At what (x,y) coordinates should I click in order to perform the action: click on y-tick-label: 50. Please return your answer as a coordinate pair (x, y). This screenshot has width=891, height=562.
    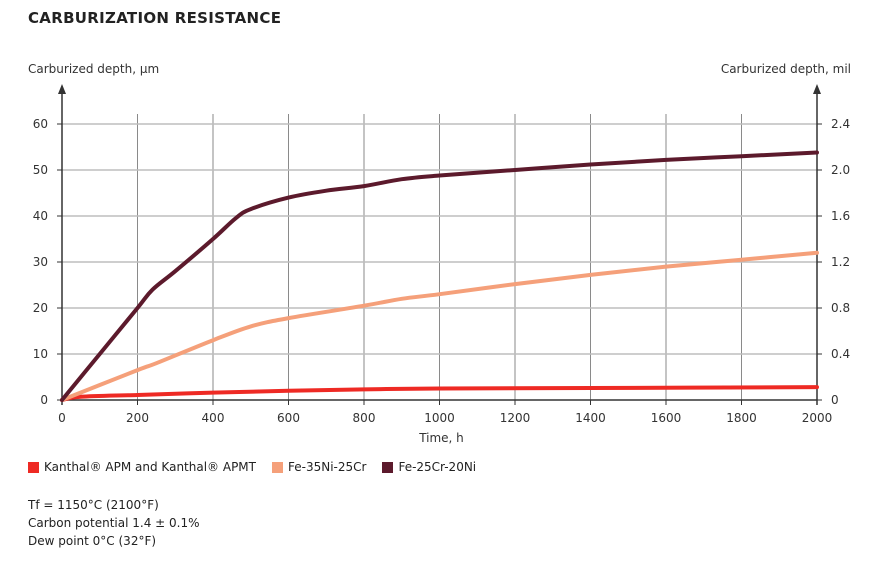
    Looking at the image, I should click on (40, 170).